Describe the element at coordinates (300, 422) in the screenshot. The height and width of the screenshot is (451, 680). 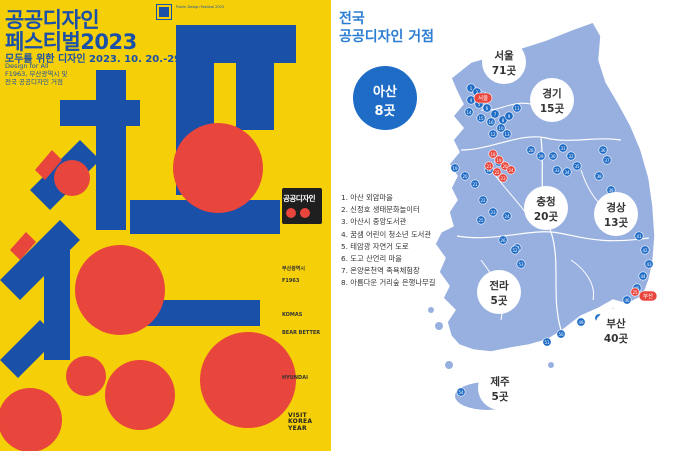
I see `visit-korea-logo: VISIT KOREA YEAR` at that location.